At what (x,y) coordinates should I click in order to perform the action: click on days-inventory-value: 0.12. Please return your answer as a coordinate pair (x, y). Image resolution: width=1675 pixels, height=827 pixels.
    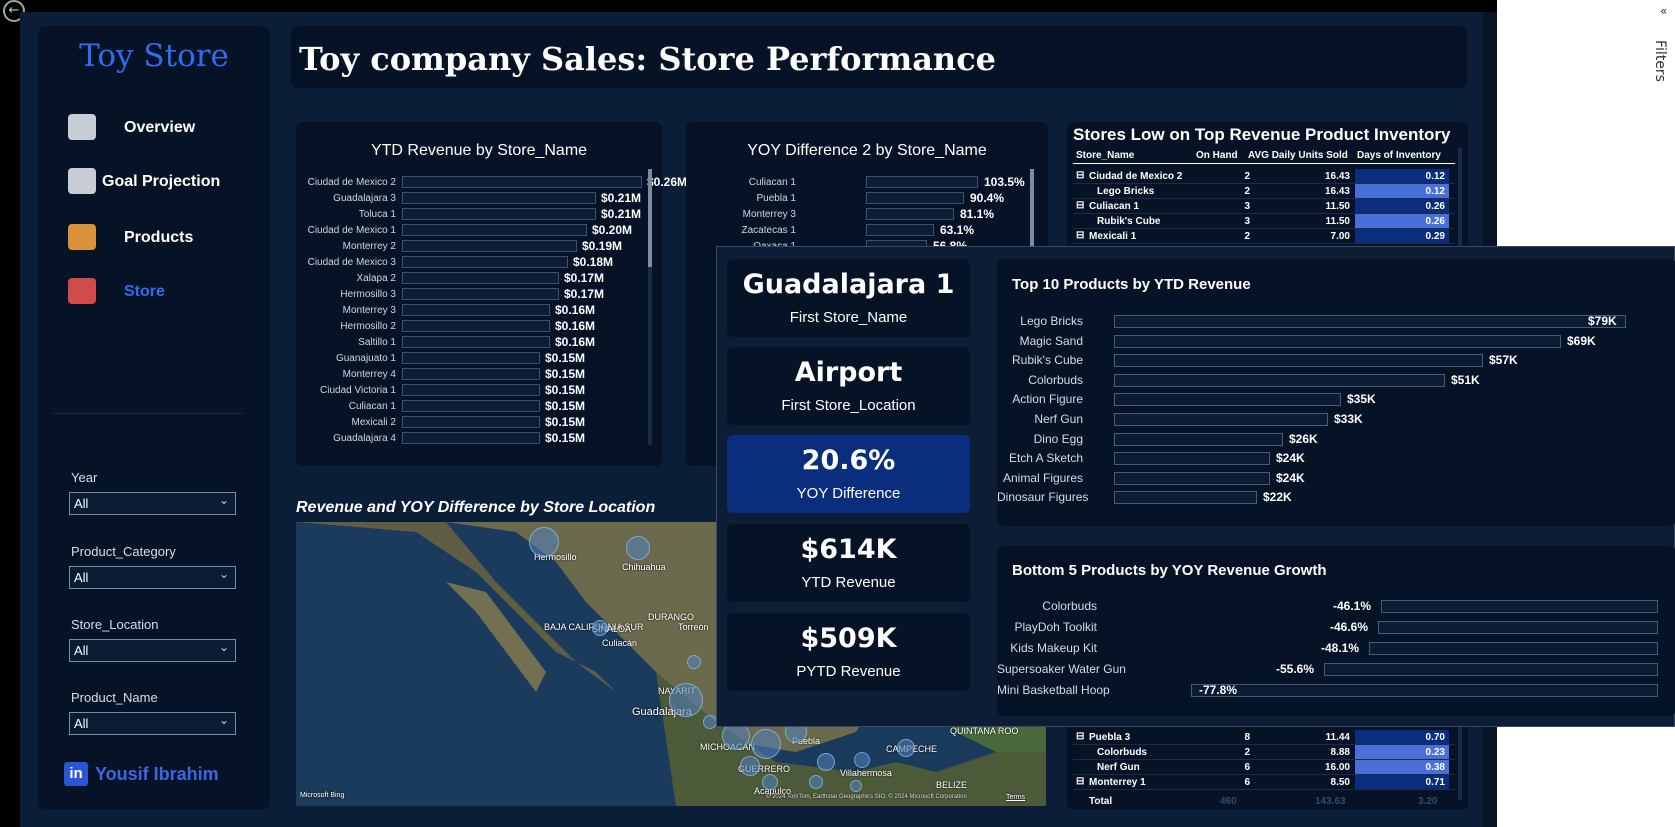
    Looking at the image, I should click on (1435, 191).